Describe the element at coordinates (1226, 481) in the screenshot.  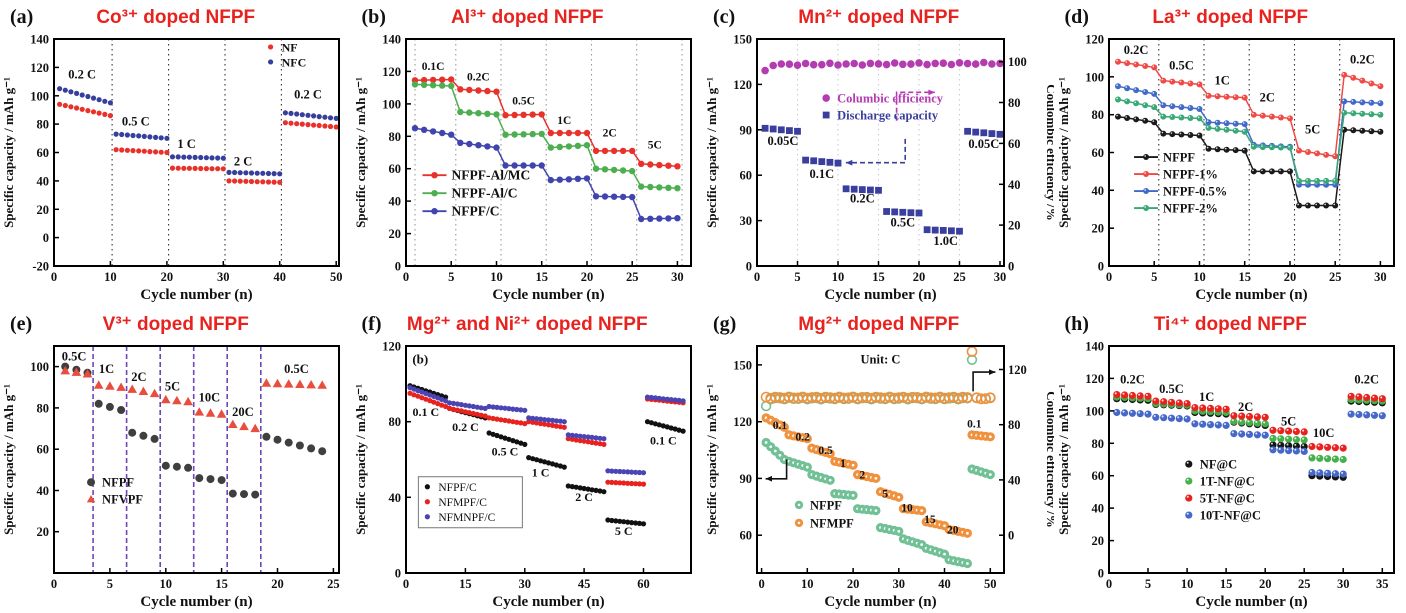
I see `legend-label: 1T-NF@C` at that location.